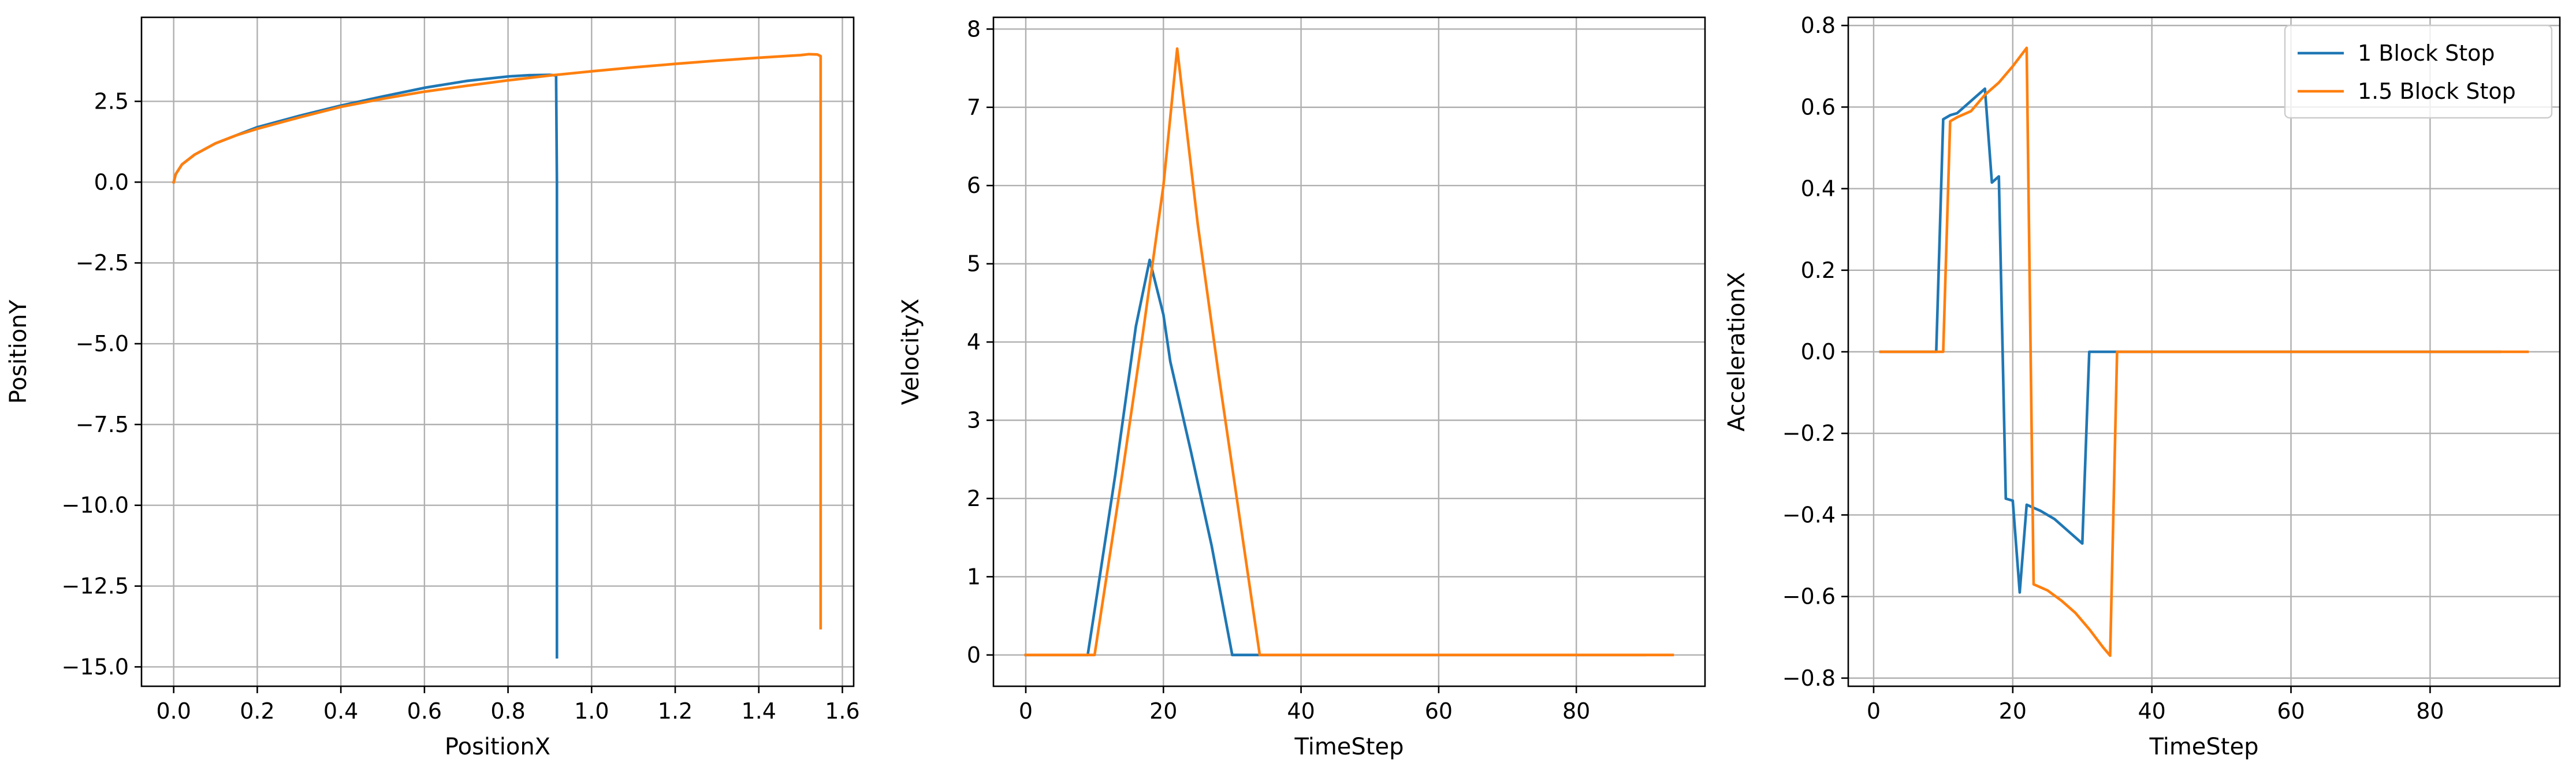 The width and height of the screenshot is (2576, 781). I want to click on x-tick-label: 0.6, so click(425, 711).